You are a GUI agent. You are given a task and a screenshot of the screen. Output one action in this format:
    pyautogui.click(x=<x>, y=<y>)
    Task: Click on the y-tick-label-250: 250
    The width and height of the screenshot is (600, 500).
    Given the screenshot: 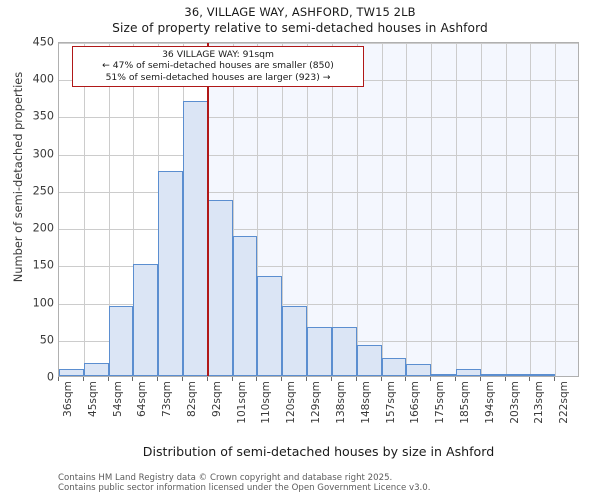 What is the action you would take?
    pyautogui.click(x=43, y=191)
    